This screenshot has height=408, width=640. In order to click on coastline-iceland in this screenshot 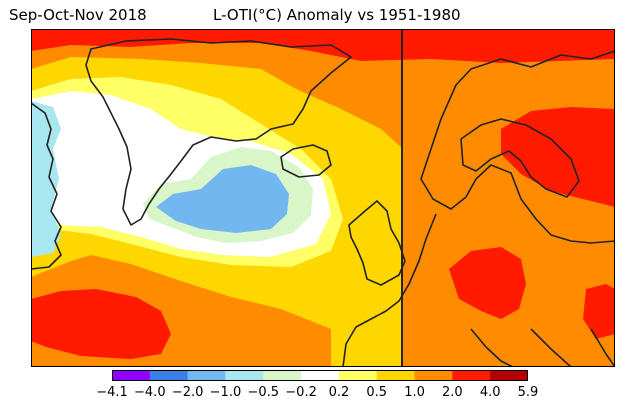, I will do `click(306, 161)`.